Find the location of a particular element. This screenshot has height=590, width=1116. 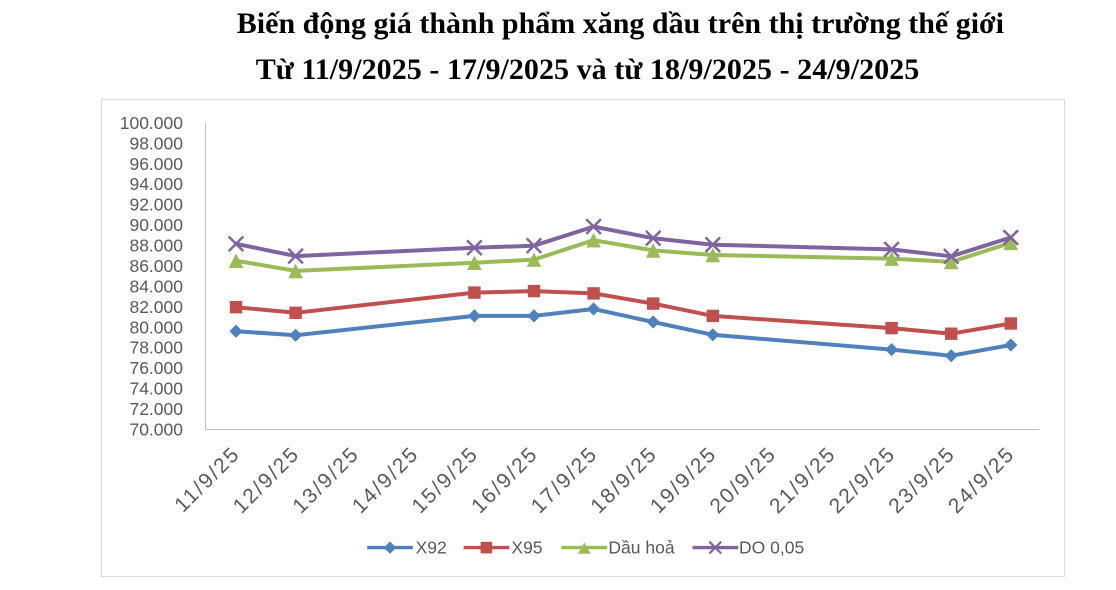

svg-text: 96.000 is located at coordinates (156, 164).